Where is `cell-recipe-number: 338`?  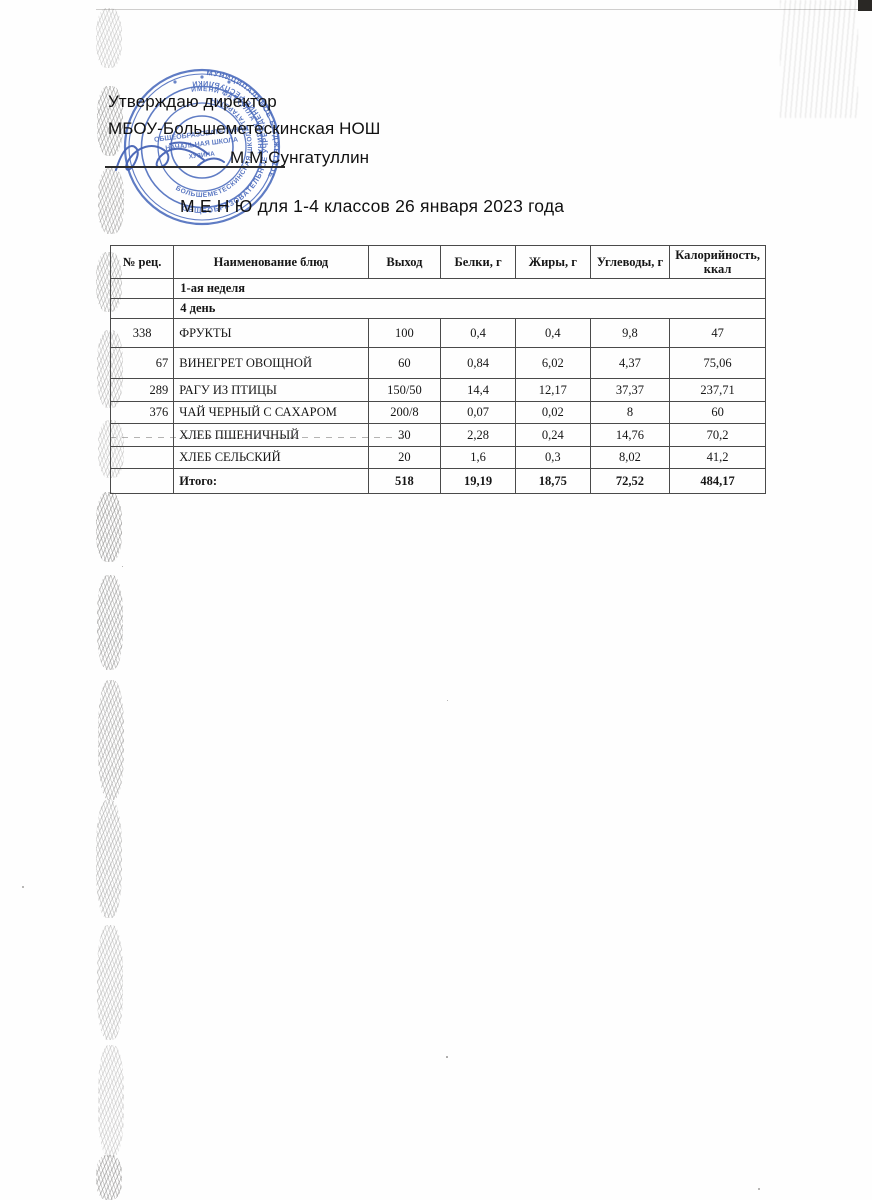 cell-recipe-number: 338 is located at coordinates (142, 333).